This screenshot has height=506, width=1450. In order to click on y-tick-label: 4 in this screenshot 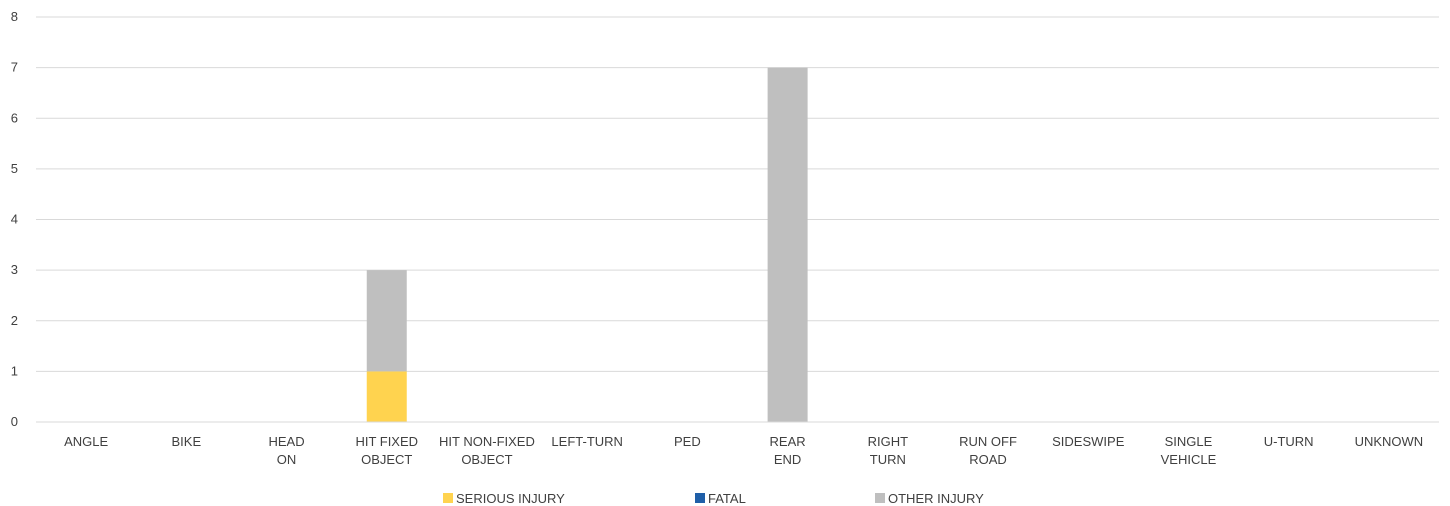, I will do `click(14, 219)`.